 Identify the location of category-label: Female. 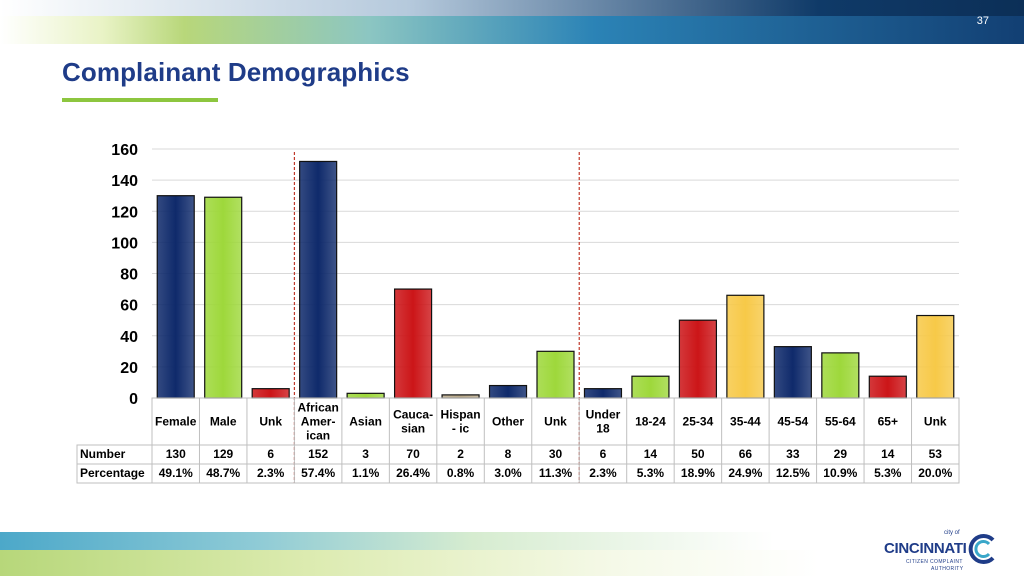
(176, 422).